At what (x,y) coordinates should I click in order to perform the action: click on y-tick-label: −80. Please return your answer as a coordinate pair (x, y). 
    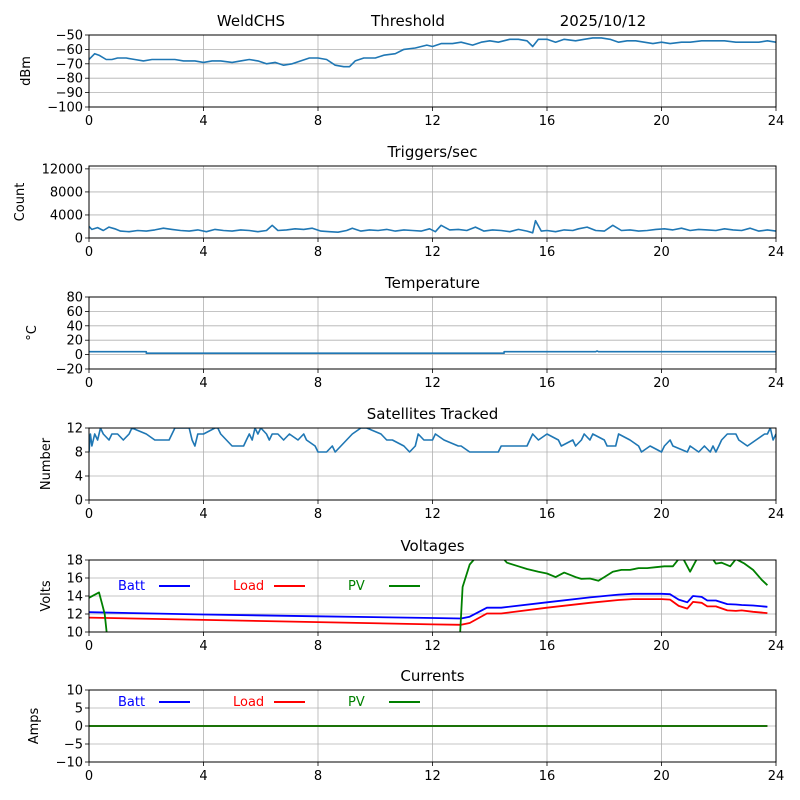
    Looking at the image, I should click on (69, 79).